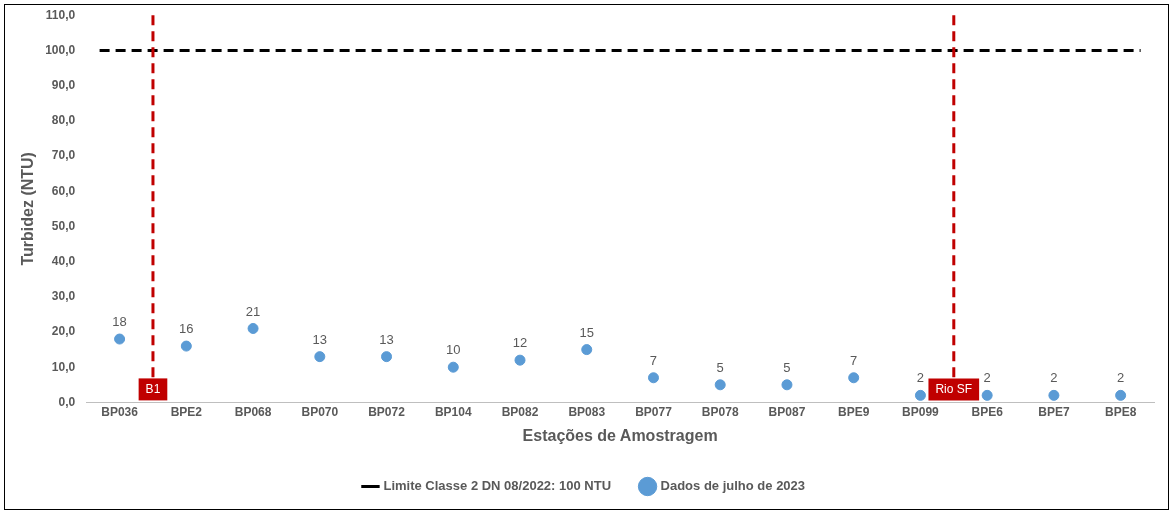 Image resolution: width=1175 pixels, height=514 pixels. Describe the element at coordinates (153, 388) in the screenshot. I see `annotation: B1` at that location.